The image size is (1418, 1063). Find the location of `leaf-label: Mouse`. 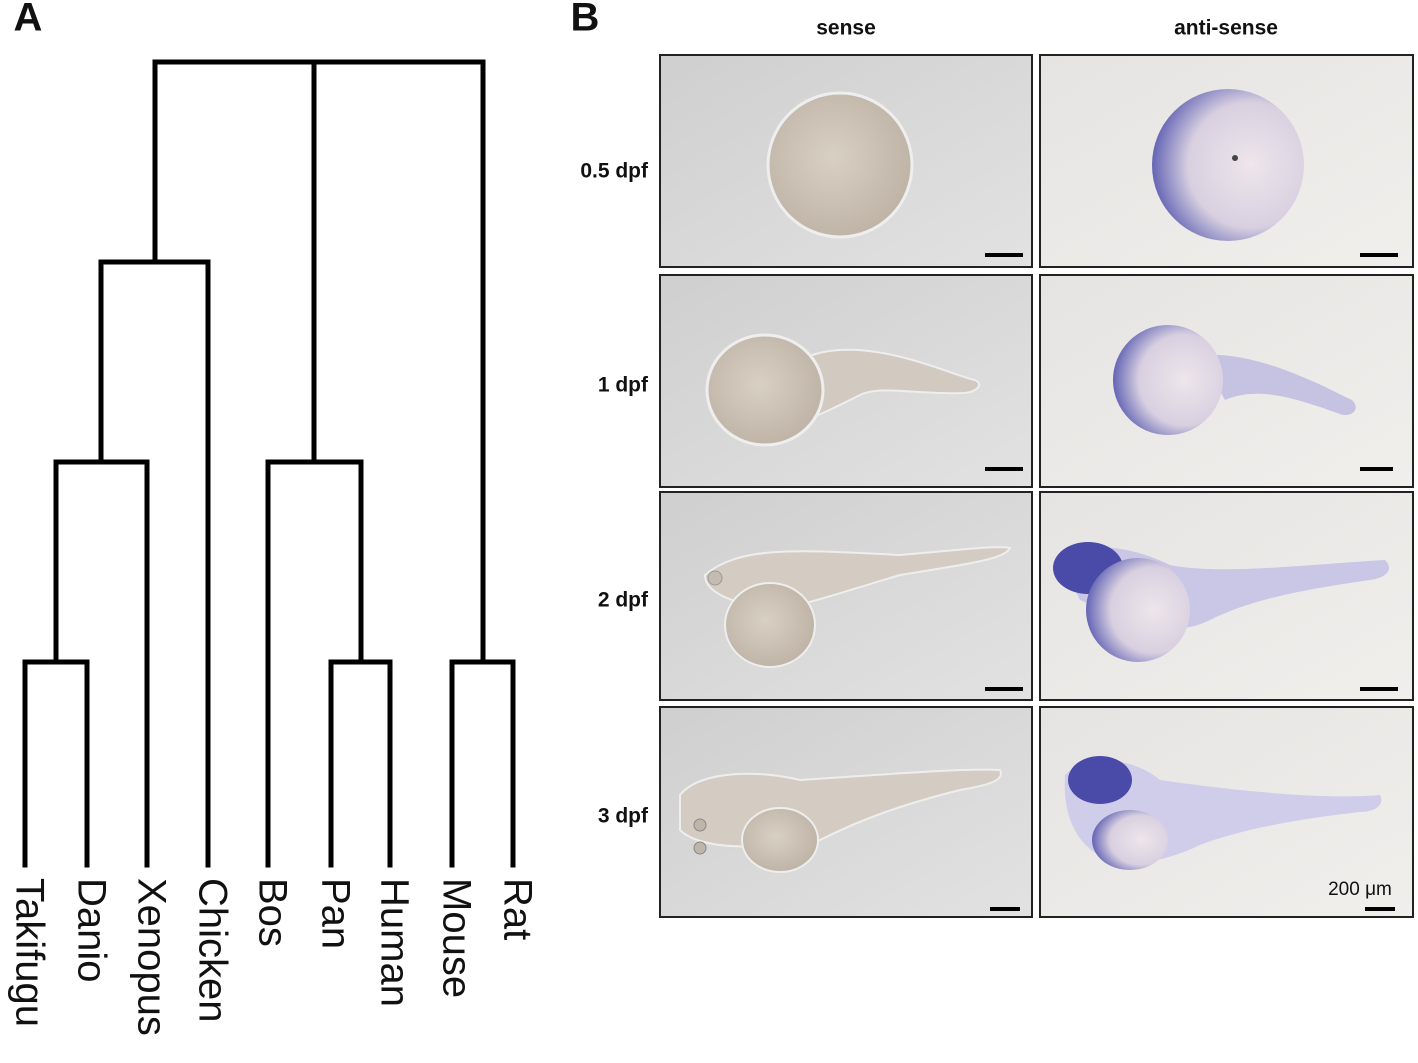

leaf-label: Mouse is located at coordinates (456, 938).